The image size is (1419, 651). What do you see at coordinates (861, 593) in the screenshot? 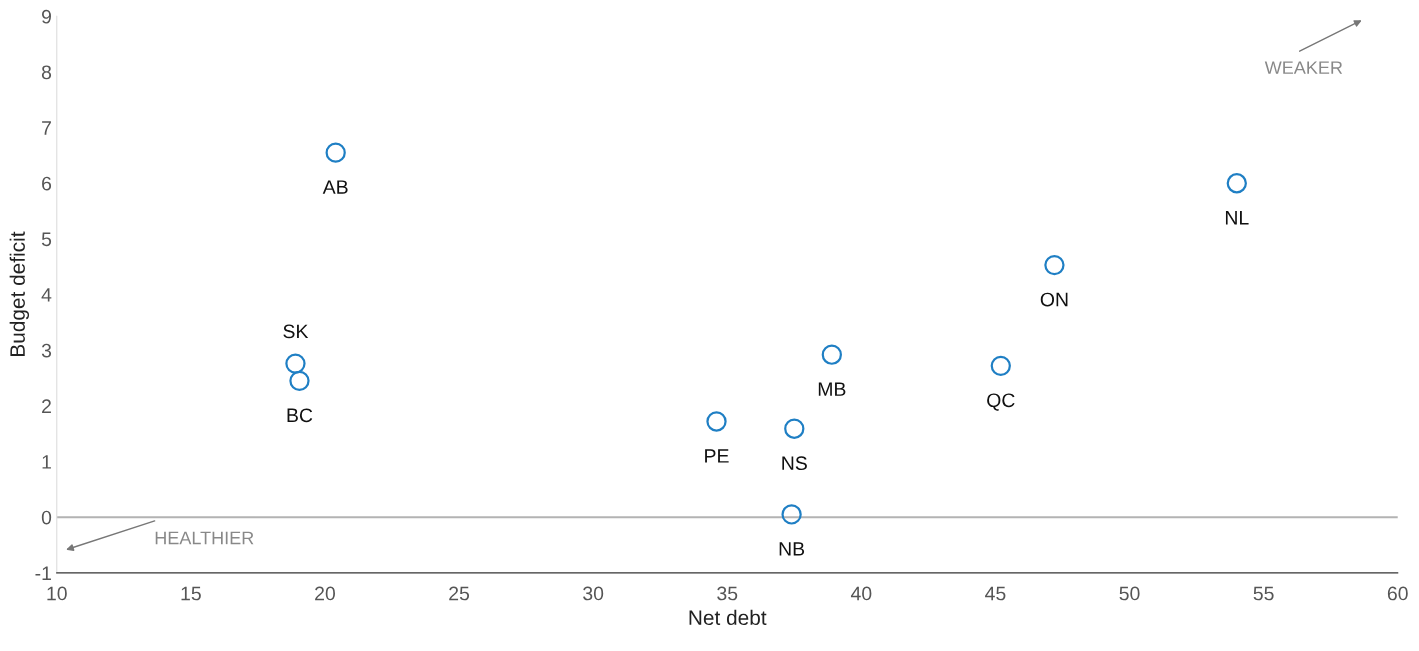
I see `x-tick-label: 40` at bounding box center [861, 593].